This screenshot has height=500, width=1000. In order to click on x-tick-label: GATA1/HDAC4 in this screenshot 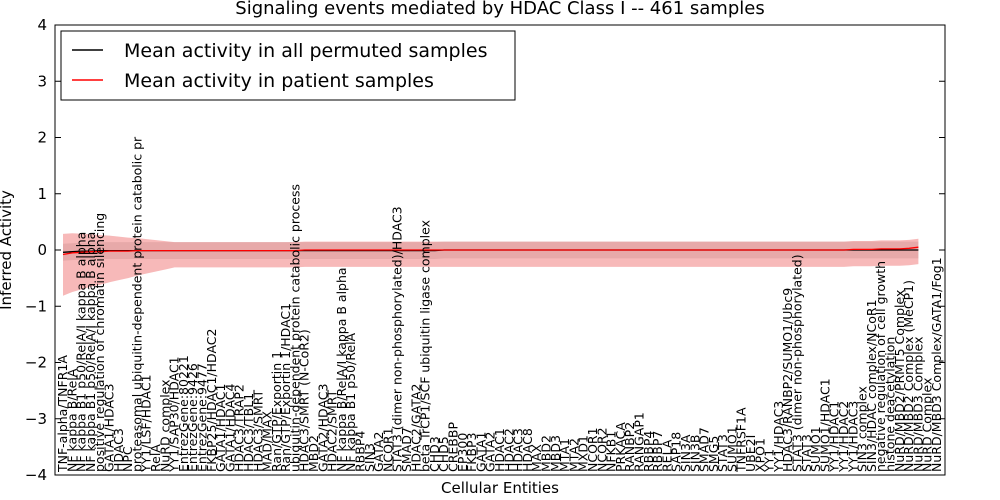, I will do `click(229, 427)`.